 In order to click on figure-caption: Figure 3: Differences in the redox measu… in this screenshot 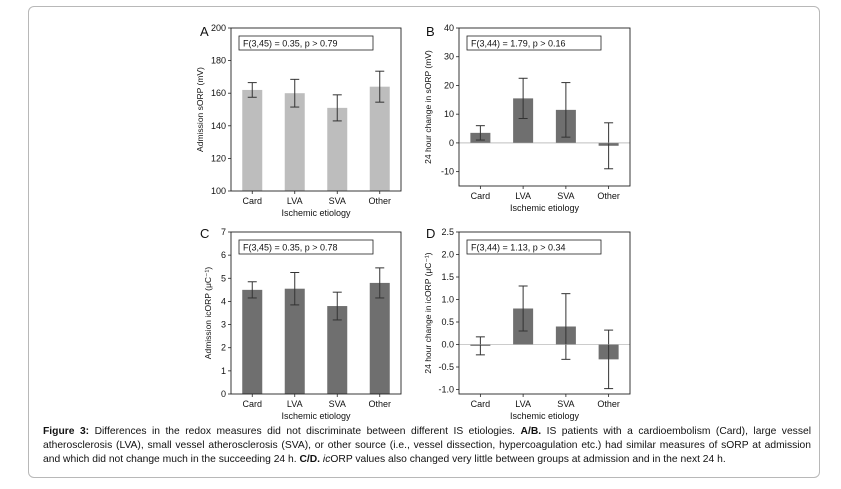, I will do `click(427, 446)`.